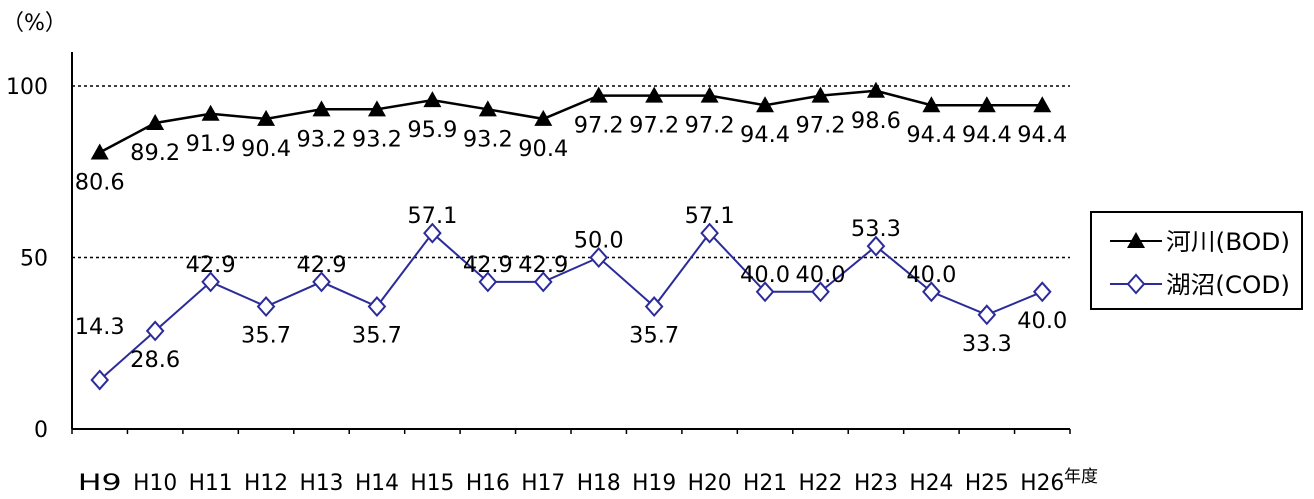  Describe the element at coordinates (27, 87) in the screenshot. I see `y-tick-label: 100` at that location.